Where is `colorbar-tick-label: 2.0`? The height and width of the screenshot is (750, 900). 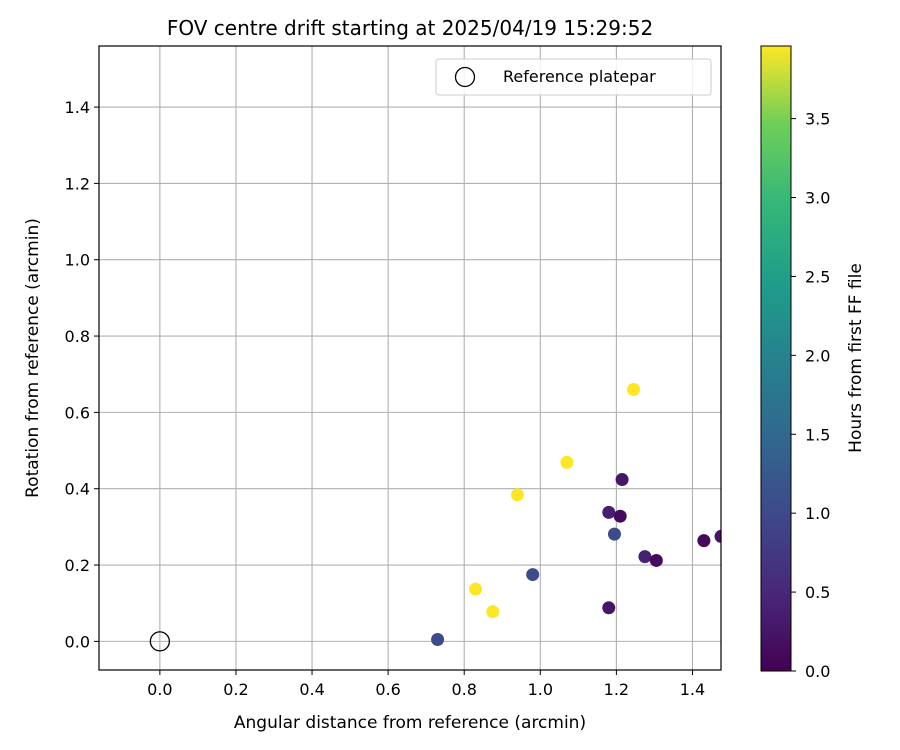 colorbar-tick-label: 2.0 is located at coordinates (817, 355).